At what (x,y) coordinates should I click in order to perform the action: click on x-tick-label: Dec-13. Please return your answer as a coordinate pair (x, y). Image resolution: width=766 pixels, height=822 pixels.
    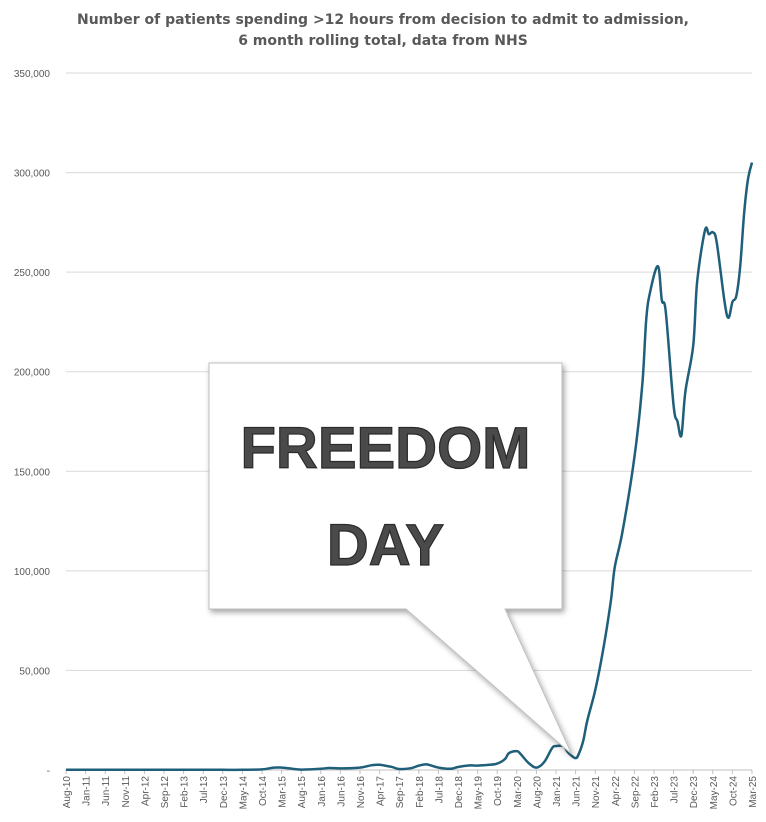
    Looking at the image, I should click on (224, 792).